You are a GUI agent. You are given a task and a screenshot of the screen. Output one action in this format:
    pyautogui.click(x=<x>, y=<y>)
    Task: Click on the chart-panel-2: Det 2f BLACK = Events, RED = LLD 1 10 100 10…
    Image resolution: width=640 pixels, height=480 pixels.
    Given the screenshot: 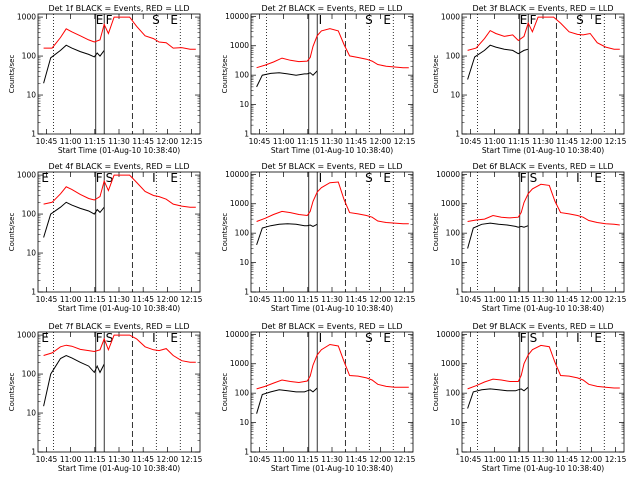 What is the action you would take?
    pyautogui.click(x=318, y=79)
    